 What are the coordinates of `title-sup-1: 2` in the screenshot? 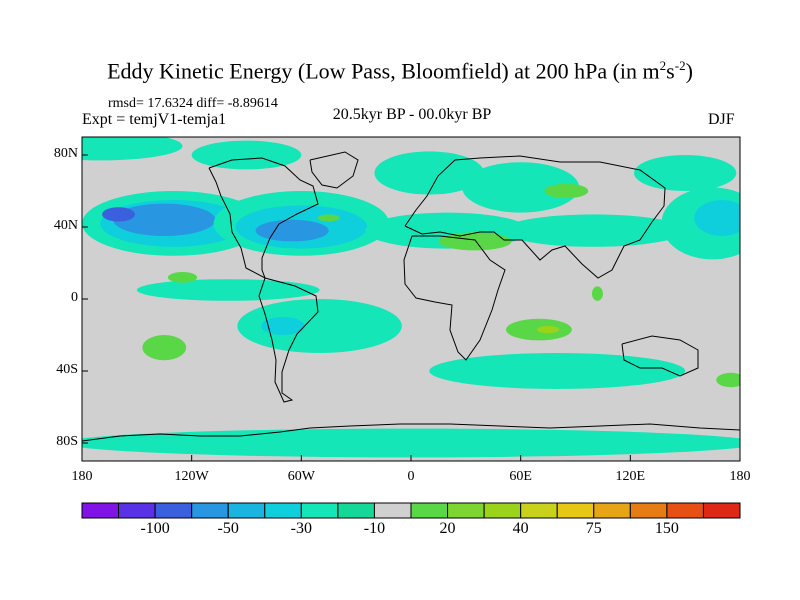 It's located at (663, 65).